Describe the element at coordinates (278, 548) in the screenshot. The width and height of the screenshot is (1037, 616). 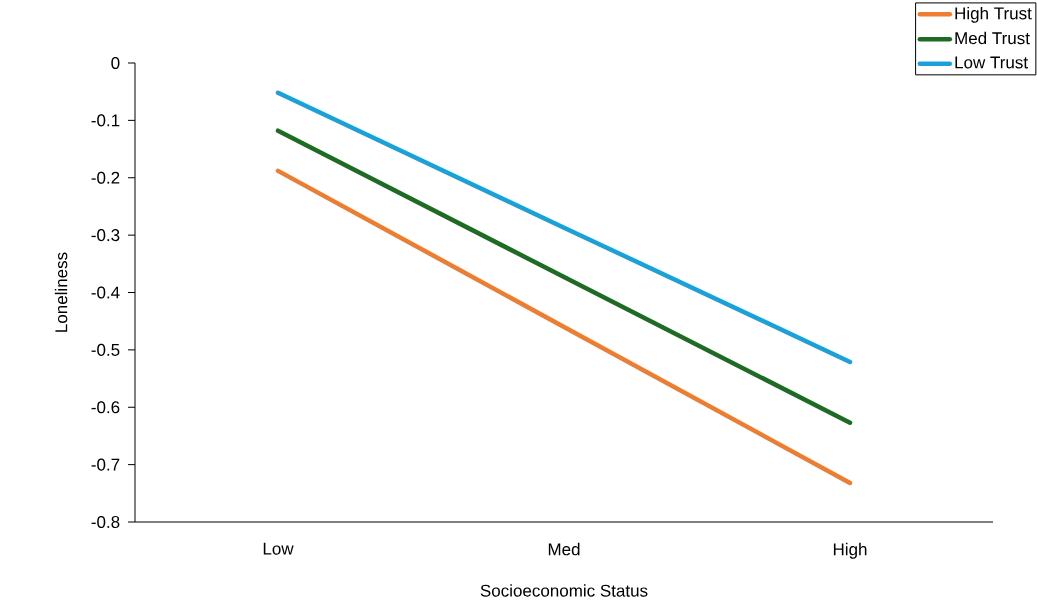
I see `x-tick-label: Low` at that location.